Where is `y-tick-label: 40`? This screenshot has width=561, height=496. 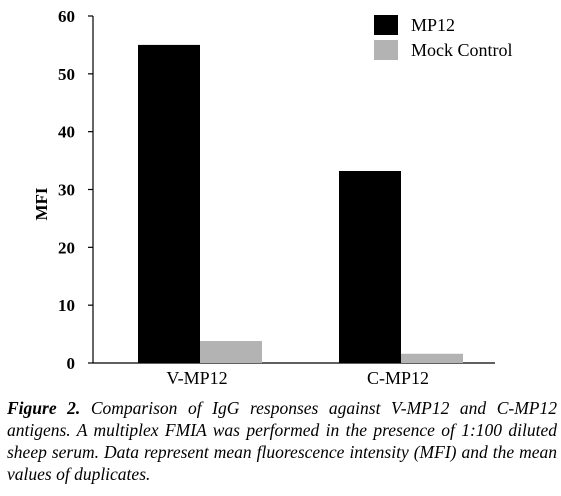
y-tick-label: 40 is located at coordinates (66, 132).